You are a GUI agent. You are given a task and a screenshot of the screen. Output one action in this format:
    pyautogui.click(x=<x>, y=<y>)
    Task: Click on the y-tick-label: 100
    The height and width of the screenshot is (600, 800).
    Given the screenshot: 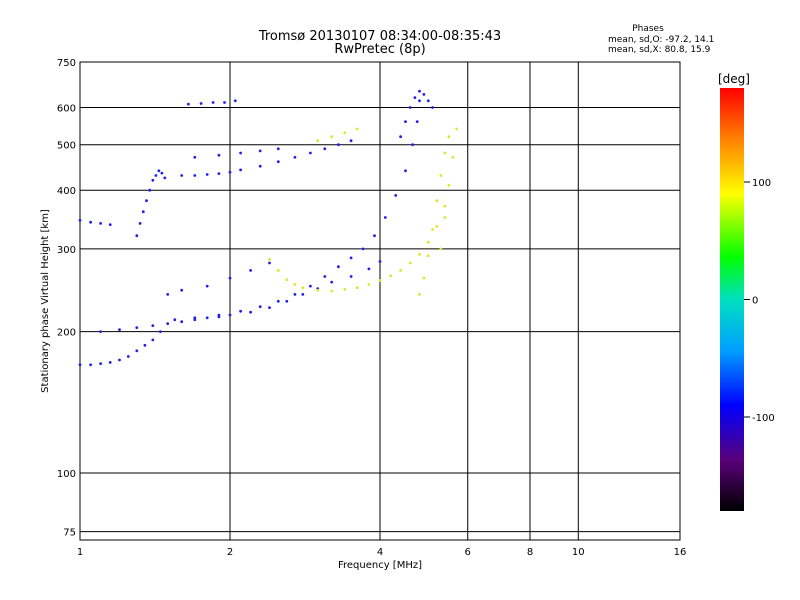 What is the action you would take?
    pyautogui.click(x=66, y=474)
    